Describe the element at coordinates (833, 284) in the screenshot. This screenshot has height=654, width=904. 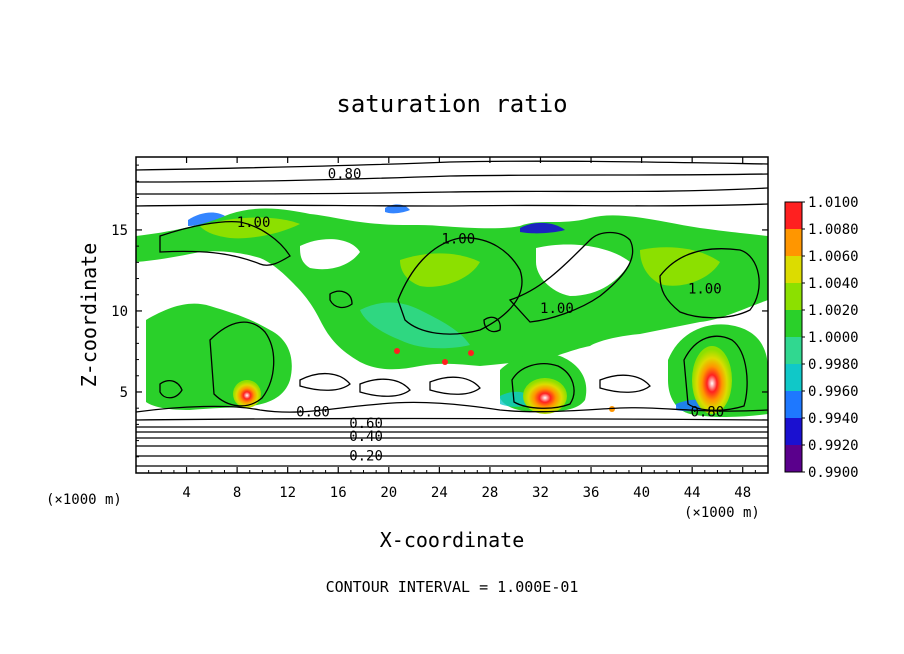
I see `colorbar-label: 1.0040` at that location.